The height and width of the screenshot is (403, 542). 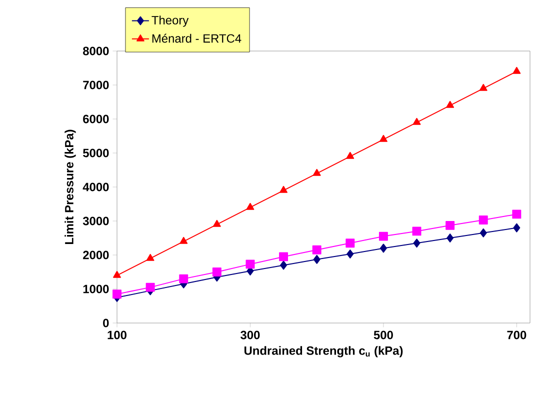 I want to click on legend-label: Ménard - ERTC4, so click(x=197, y=38).